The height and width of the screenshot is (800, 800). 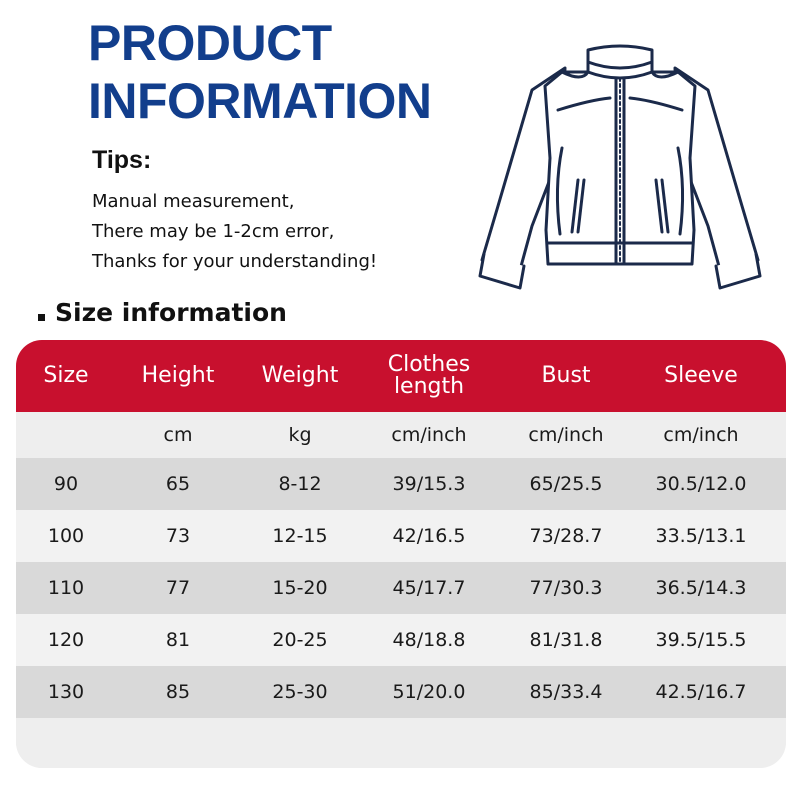 I want to click on cell-clothes-length: 45/17.7, so click(x=429, y=588).